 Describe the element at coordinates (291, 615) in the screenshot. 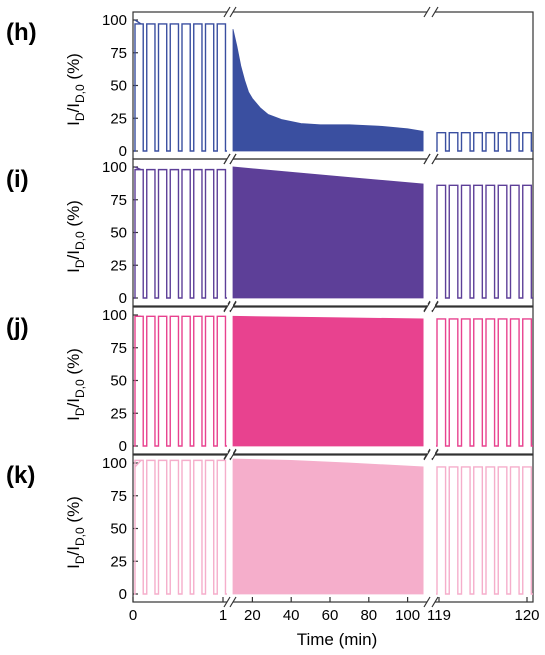

I see `x-tick-label: 40` at that location.